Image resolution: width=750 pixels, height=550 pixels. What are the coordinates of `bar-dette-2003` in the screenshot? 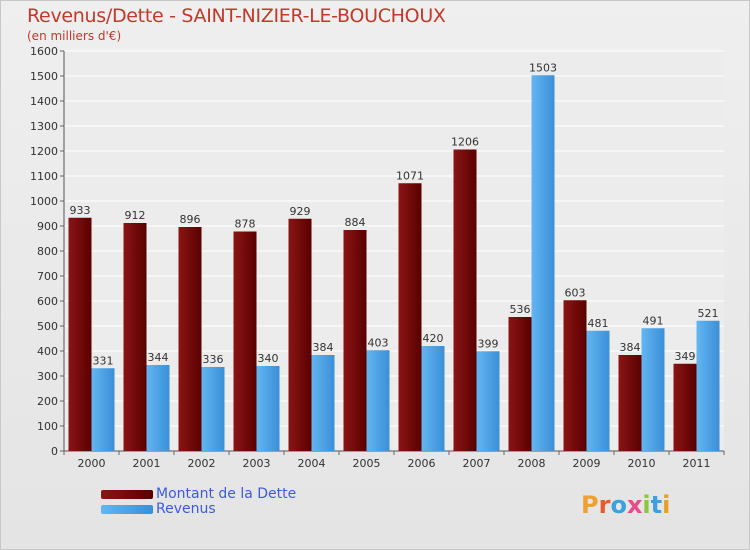 It's located at (245, 341).